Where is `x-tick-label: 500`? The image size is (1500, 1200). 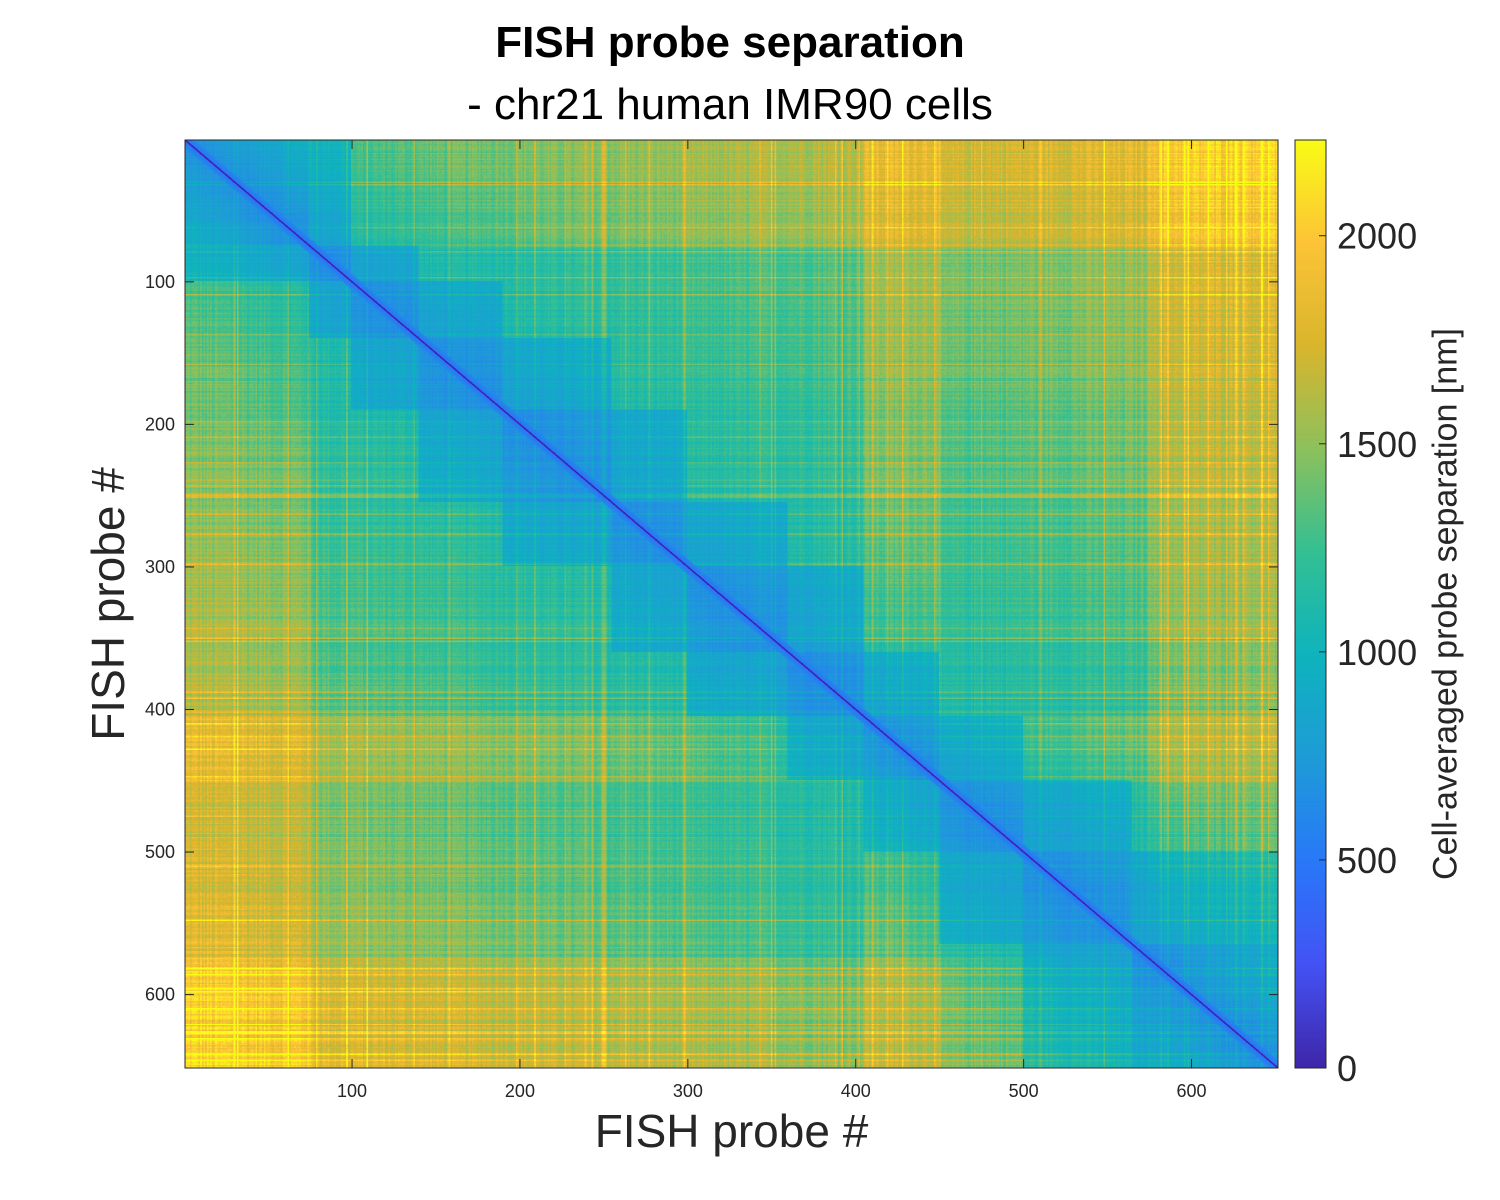
x-tick-label: 500 is located at coordinates (1024, 1091).